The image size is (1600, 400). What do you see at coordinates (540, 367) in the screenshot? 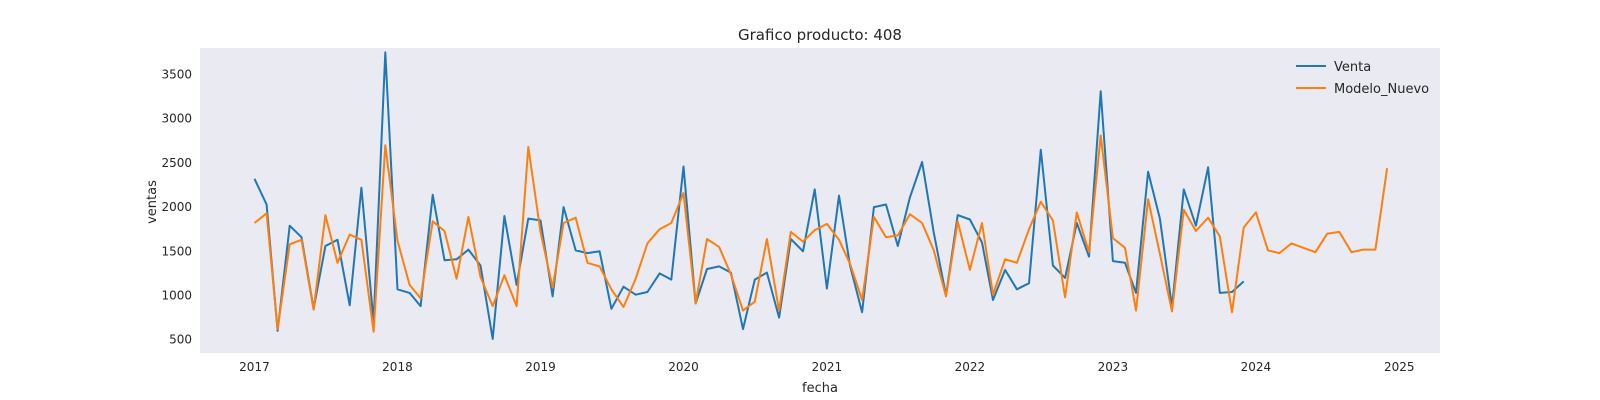
I see `x-tick-label: 2019` at bounding box center [540, 367].